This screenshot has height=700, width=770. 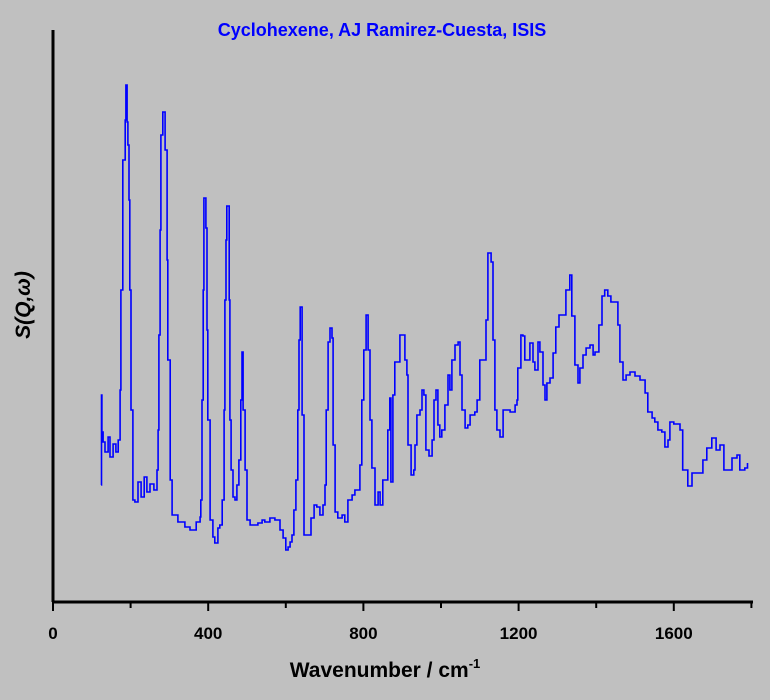 I want to click on chart-title: Cyclohexene, AJ Ramirez-Cuesta, ISIS, so click(x=382, y=30).